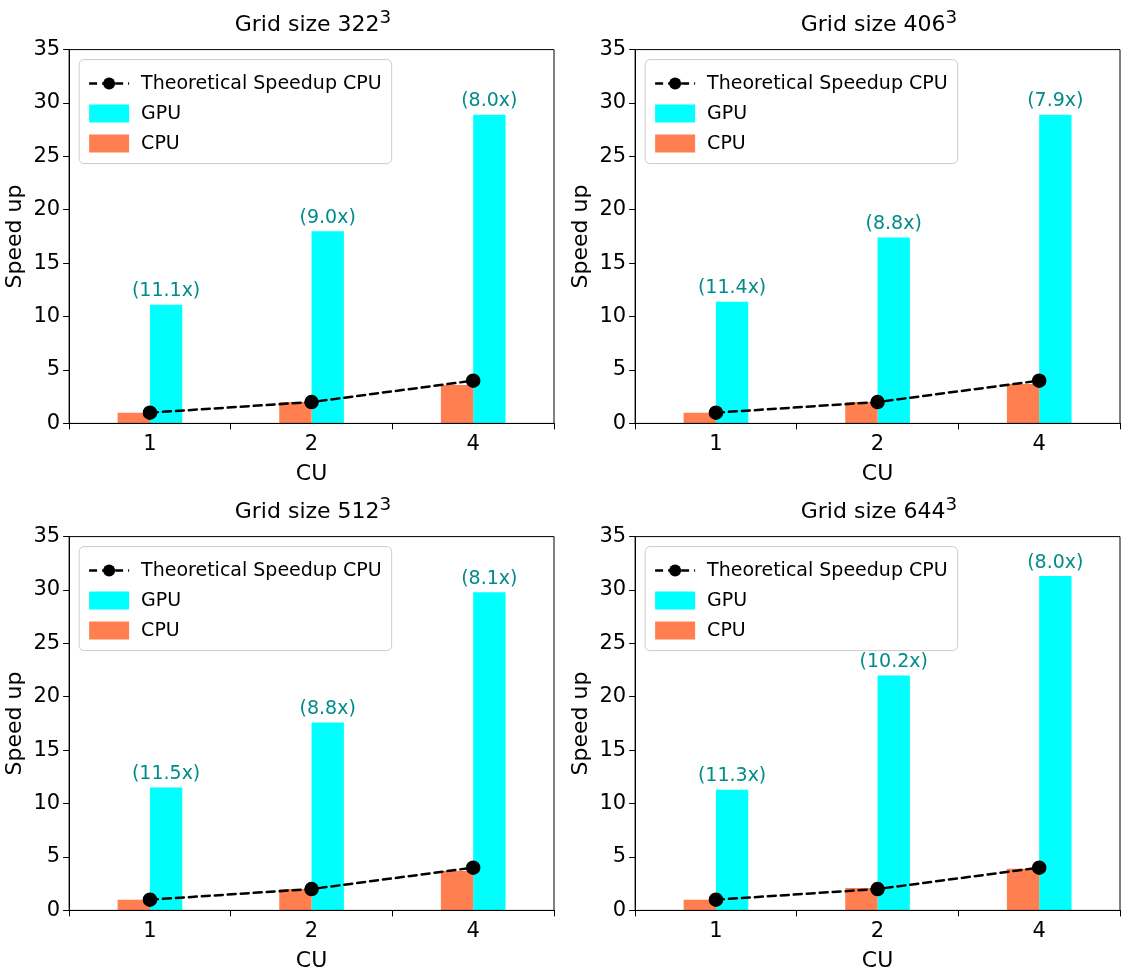 The width and height of the screenshot is (1132, 974). I want to click on annotation: (8.8x), so click(893, 222).